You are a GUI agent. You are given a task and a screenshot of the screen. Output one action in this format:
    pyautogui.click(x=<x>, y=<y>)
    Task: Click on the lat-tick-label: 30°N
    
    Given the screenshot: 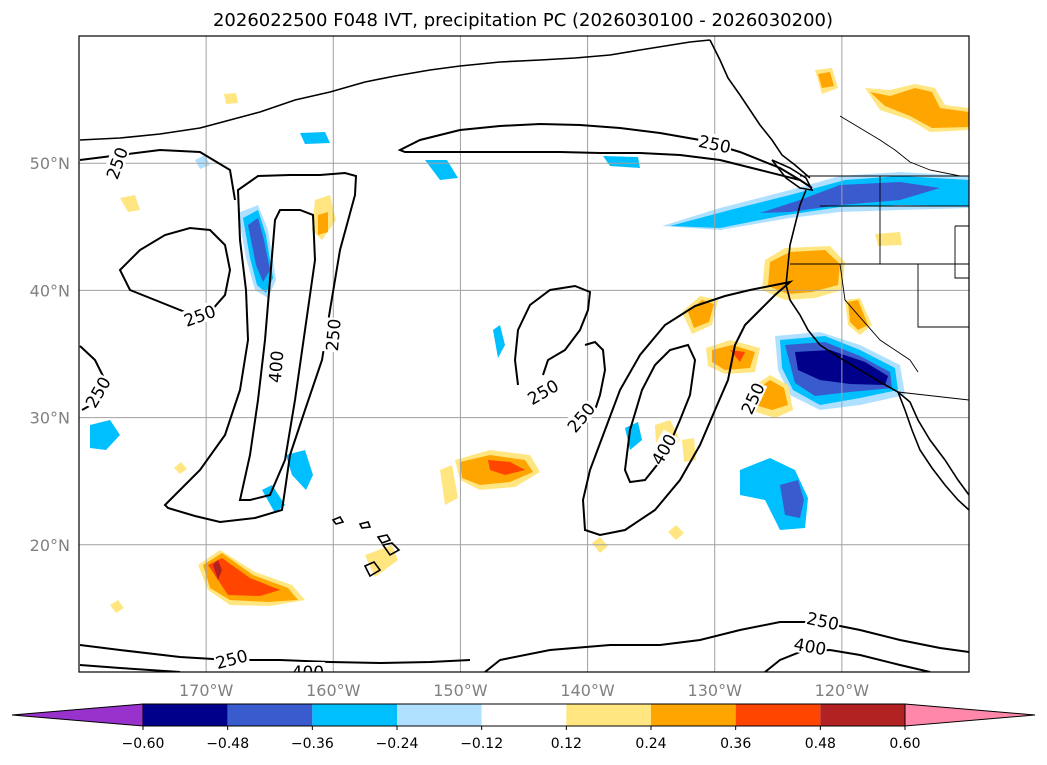 What is the action you would take?
    pyautogui.click(x=50, y=418)
    